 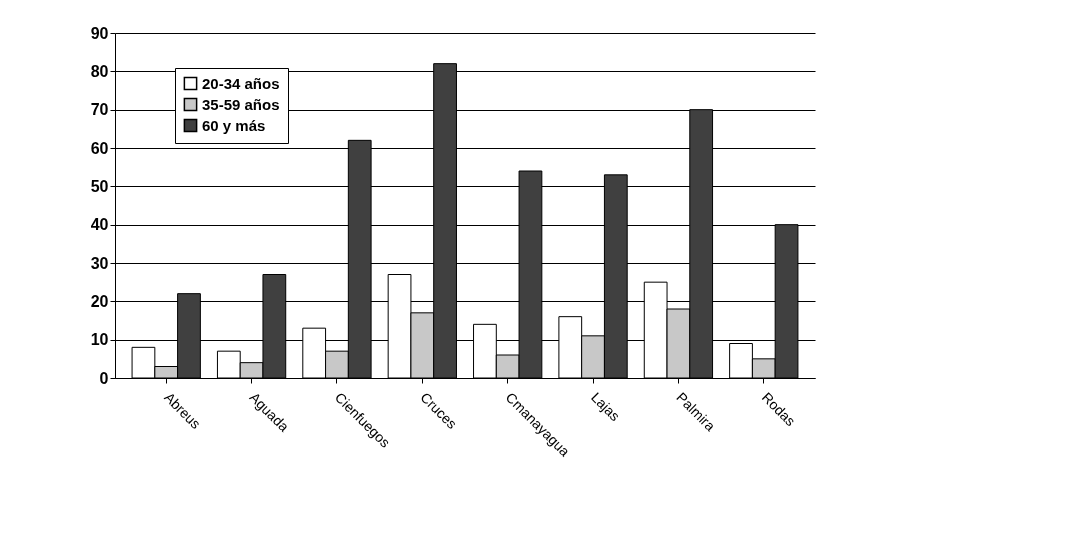 I want to click on y-tick-label: 70, so click(x=99, y=110).